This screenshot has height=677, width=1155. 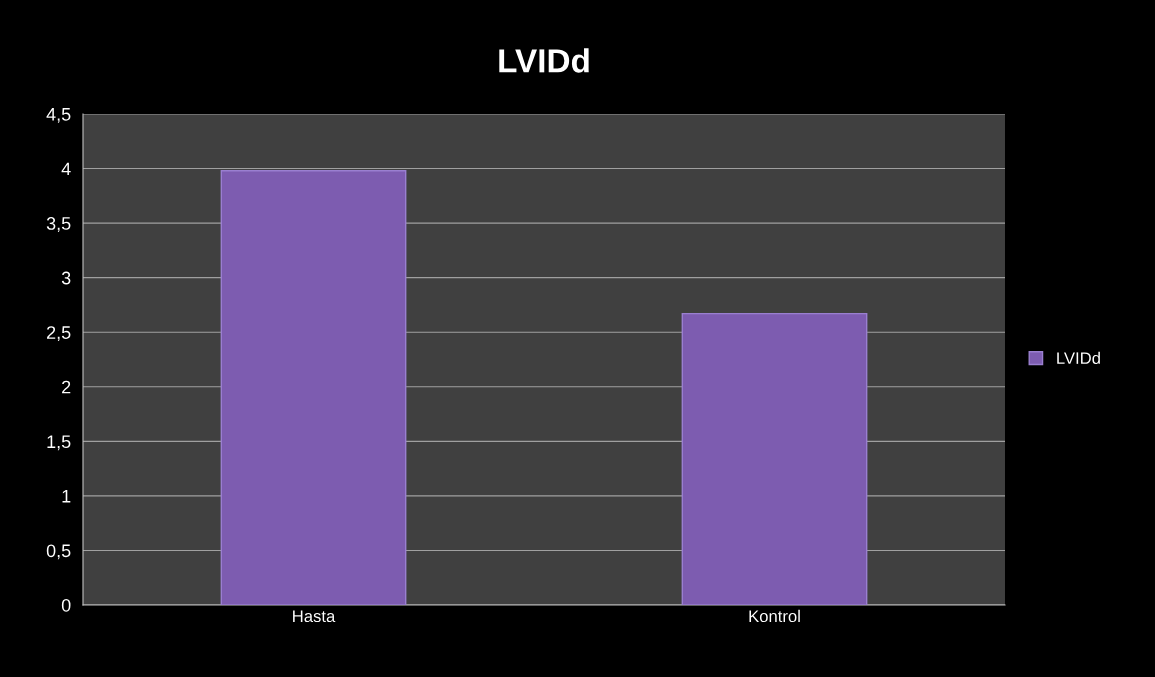 I want to click on y-tick-label: 3,5, so click(x=58, y=224).